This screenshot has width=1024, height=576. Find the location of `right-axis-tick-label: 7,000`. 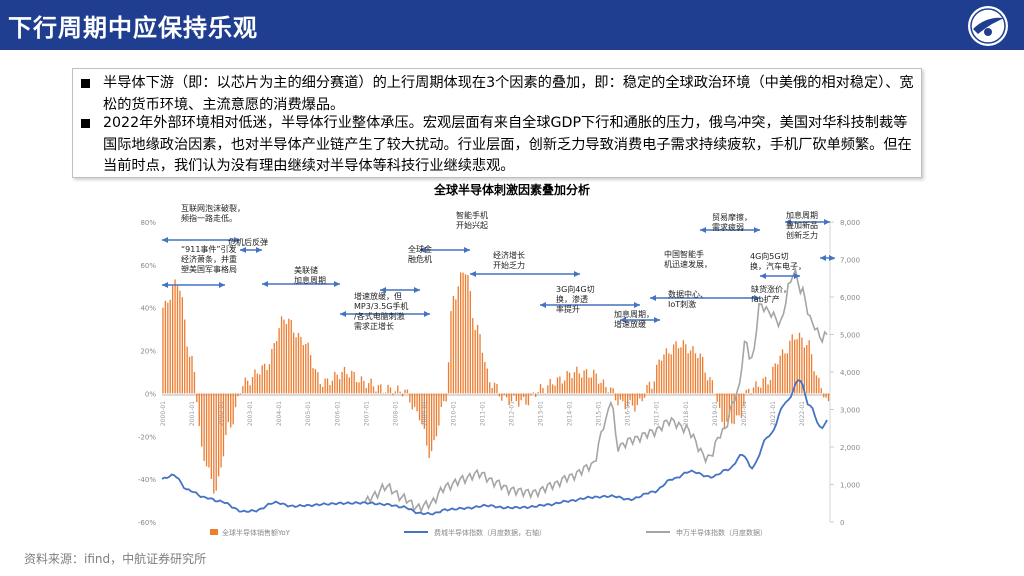

right-axis-tick-label: 7,000 is located at coordinates (850, 261).